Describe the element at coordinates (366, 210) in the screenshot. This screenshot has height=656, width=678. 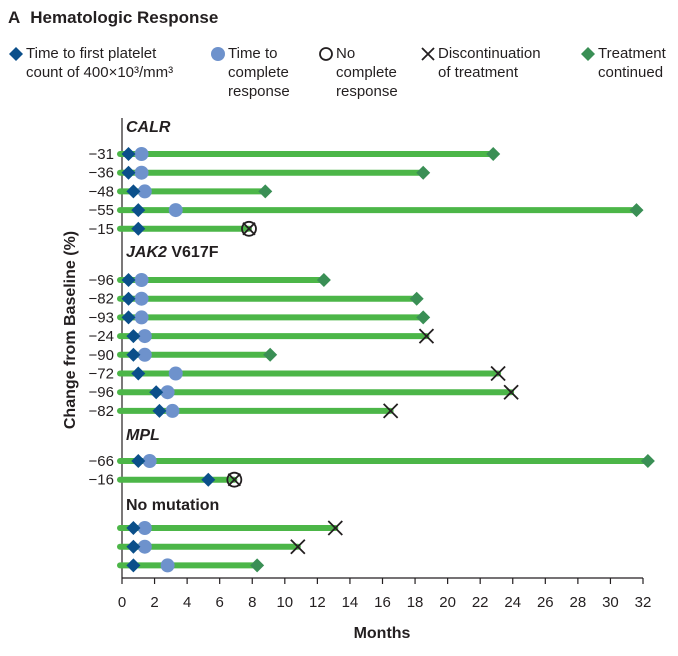
I see `swimmer-row: −55` at that location.